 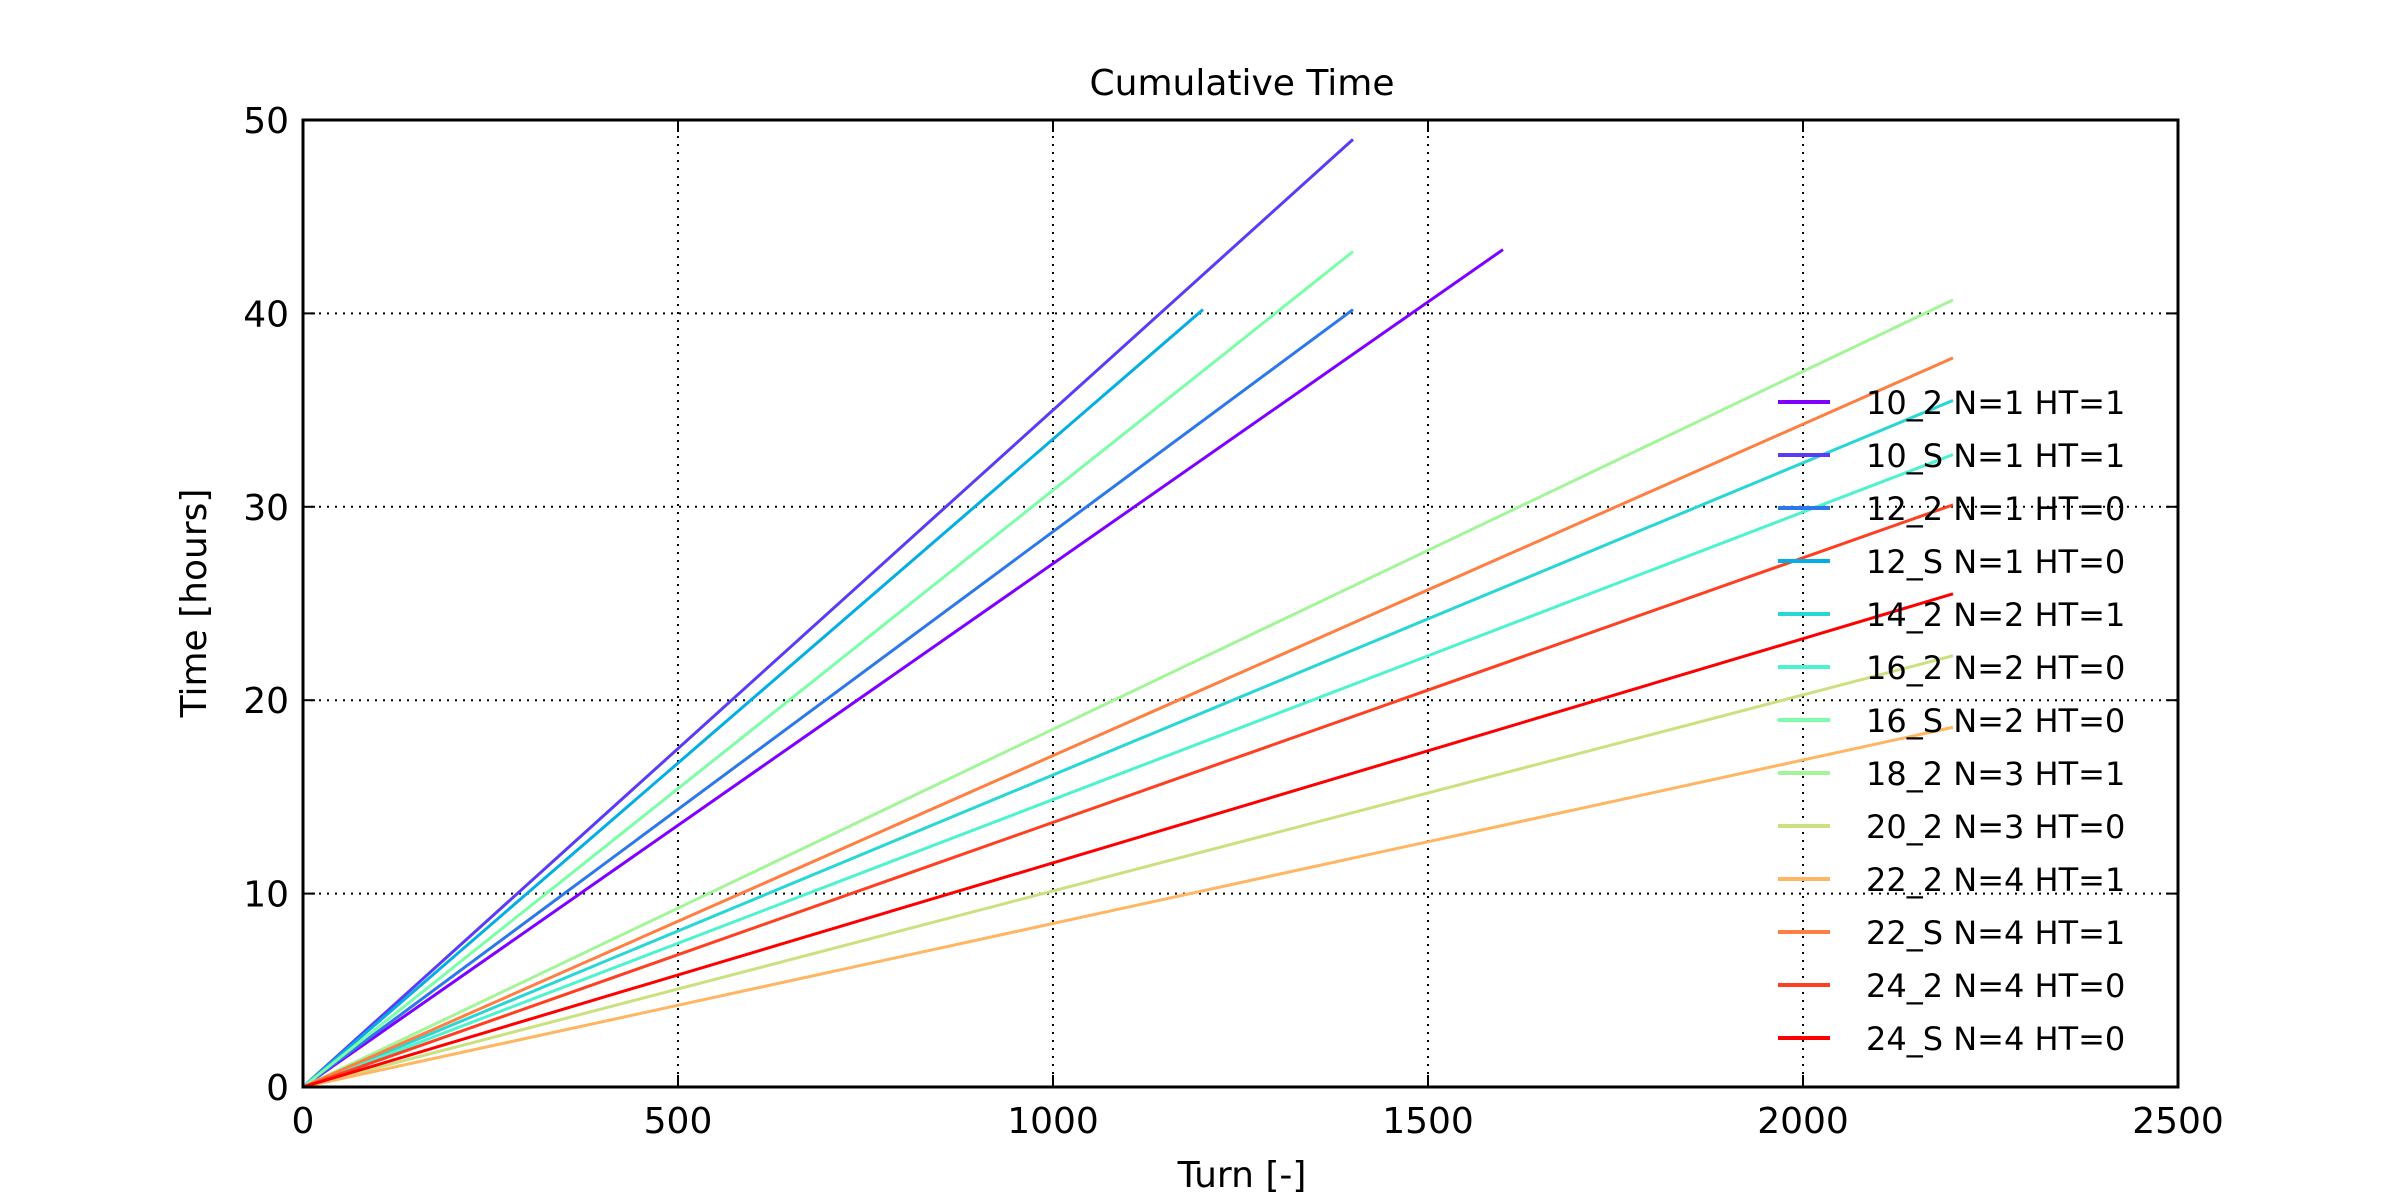 What do you see at coordinates (1995, 774) in the screenshot?
I see `legend-label-7: 18_2 N=3 HT=1` at bounding box center [1995, 774].